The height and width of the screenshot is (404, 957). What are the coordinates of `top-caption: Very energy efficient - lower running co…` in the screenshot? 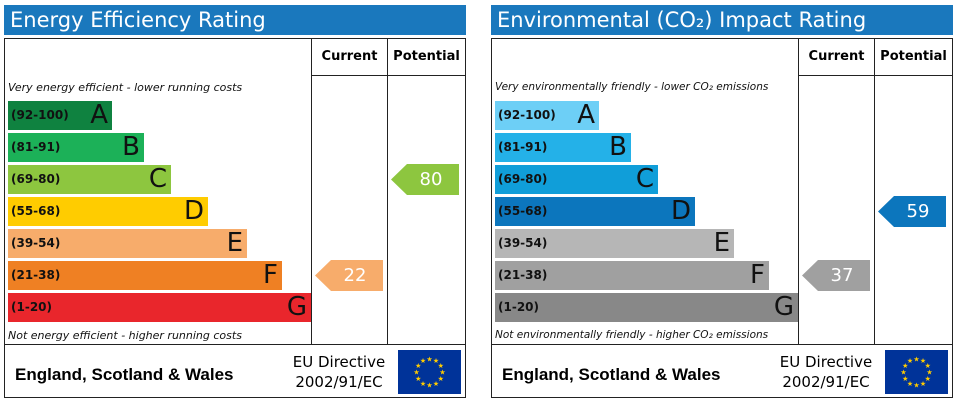 It's located at (125, 87).